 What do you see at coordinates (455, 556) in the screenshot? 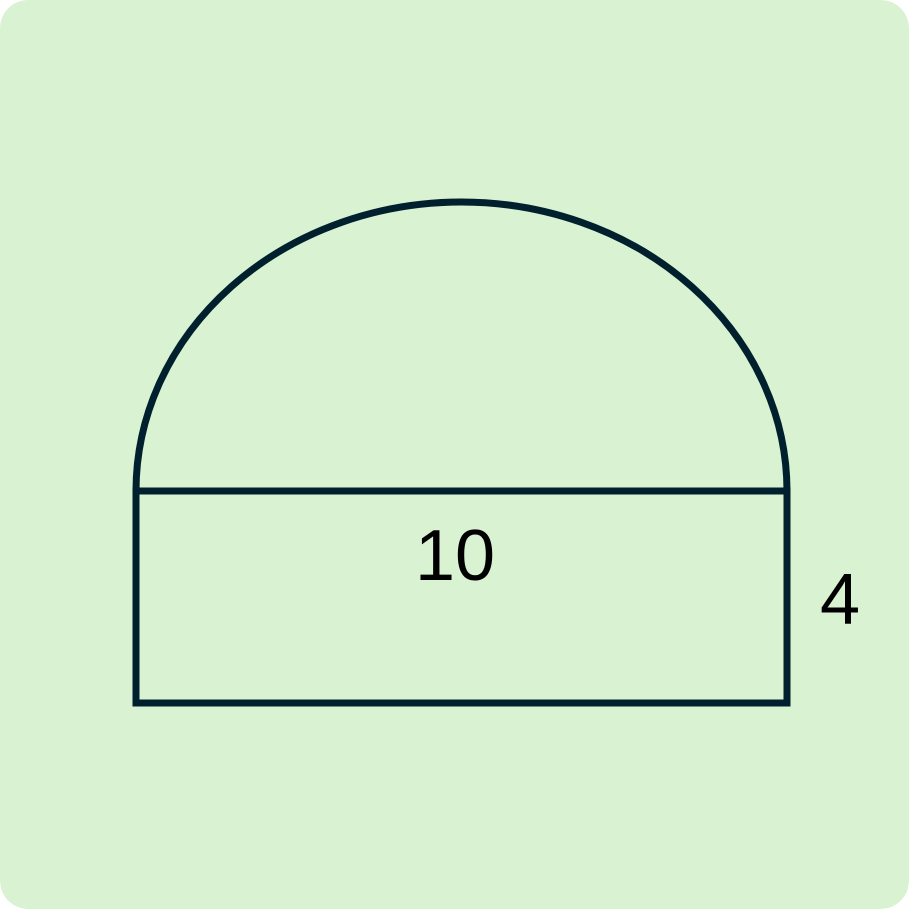
I see `width-label: 10` at bounding box center [455, 556].